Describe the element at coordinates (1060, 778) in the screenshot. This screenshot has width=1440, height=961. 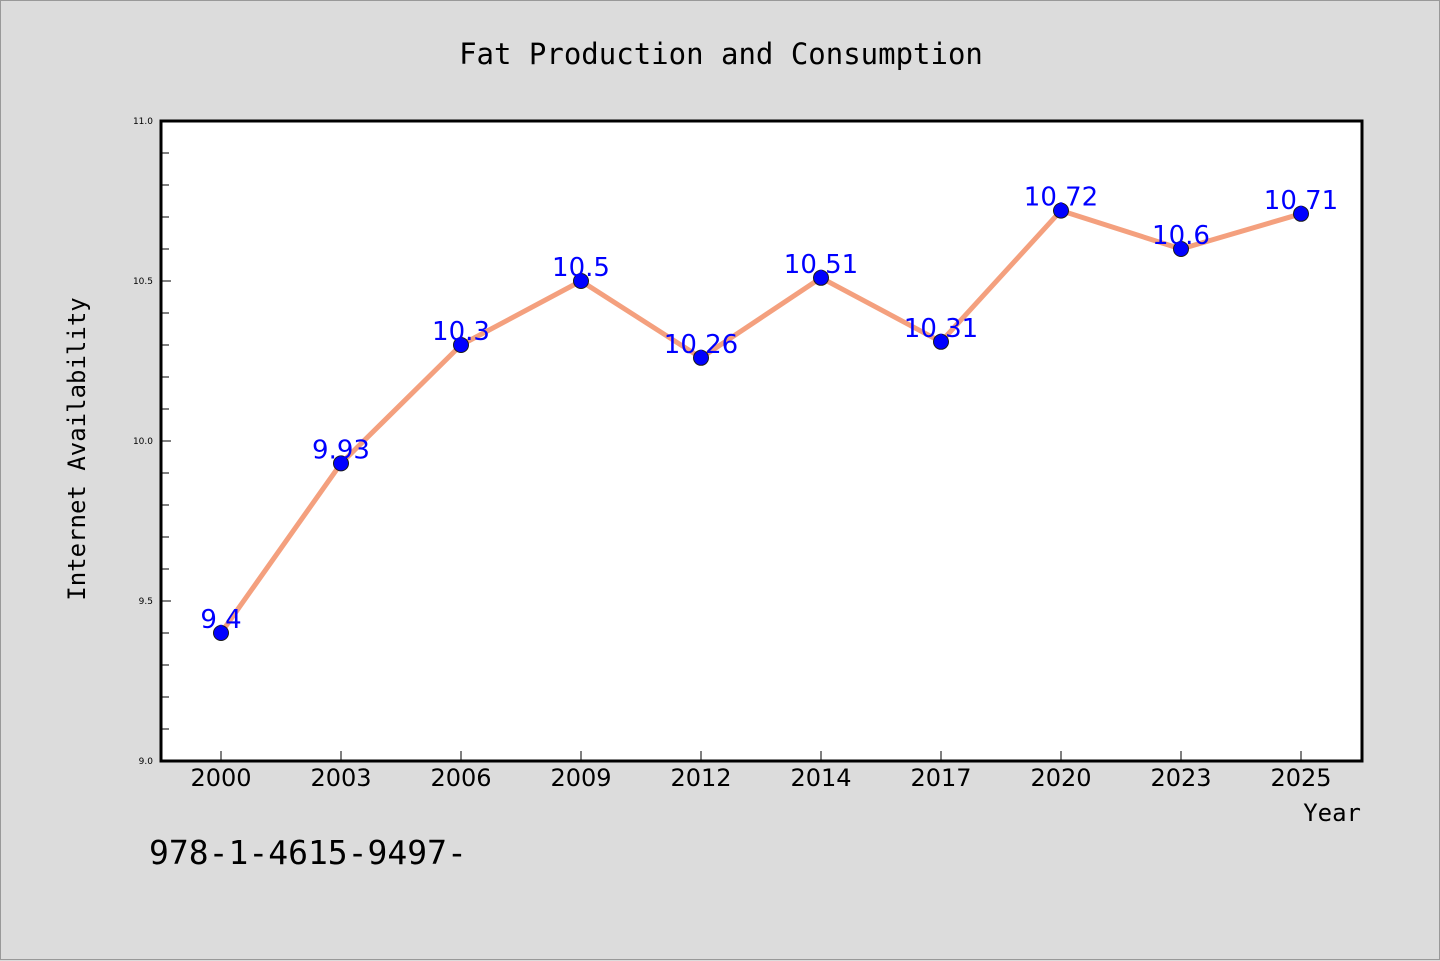
I see `x-tick-label: 2020` at that location.